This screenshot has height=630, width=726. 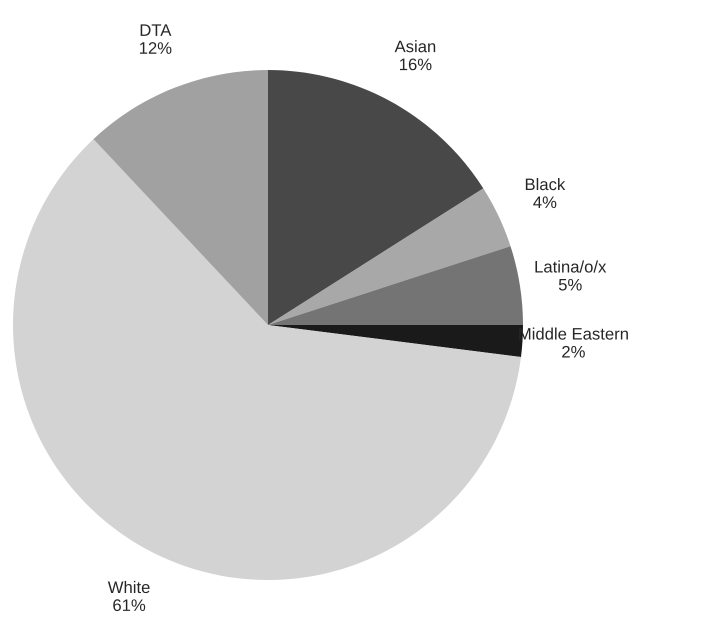 I want to click on data-label: 16%, so click(x=416, y=64).